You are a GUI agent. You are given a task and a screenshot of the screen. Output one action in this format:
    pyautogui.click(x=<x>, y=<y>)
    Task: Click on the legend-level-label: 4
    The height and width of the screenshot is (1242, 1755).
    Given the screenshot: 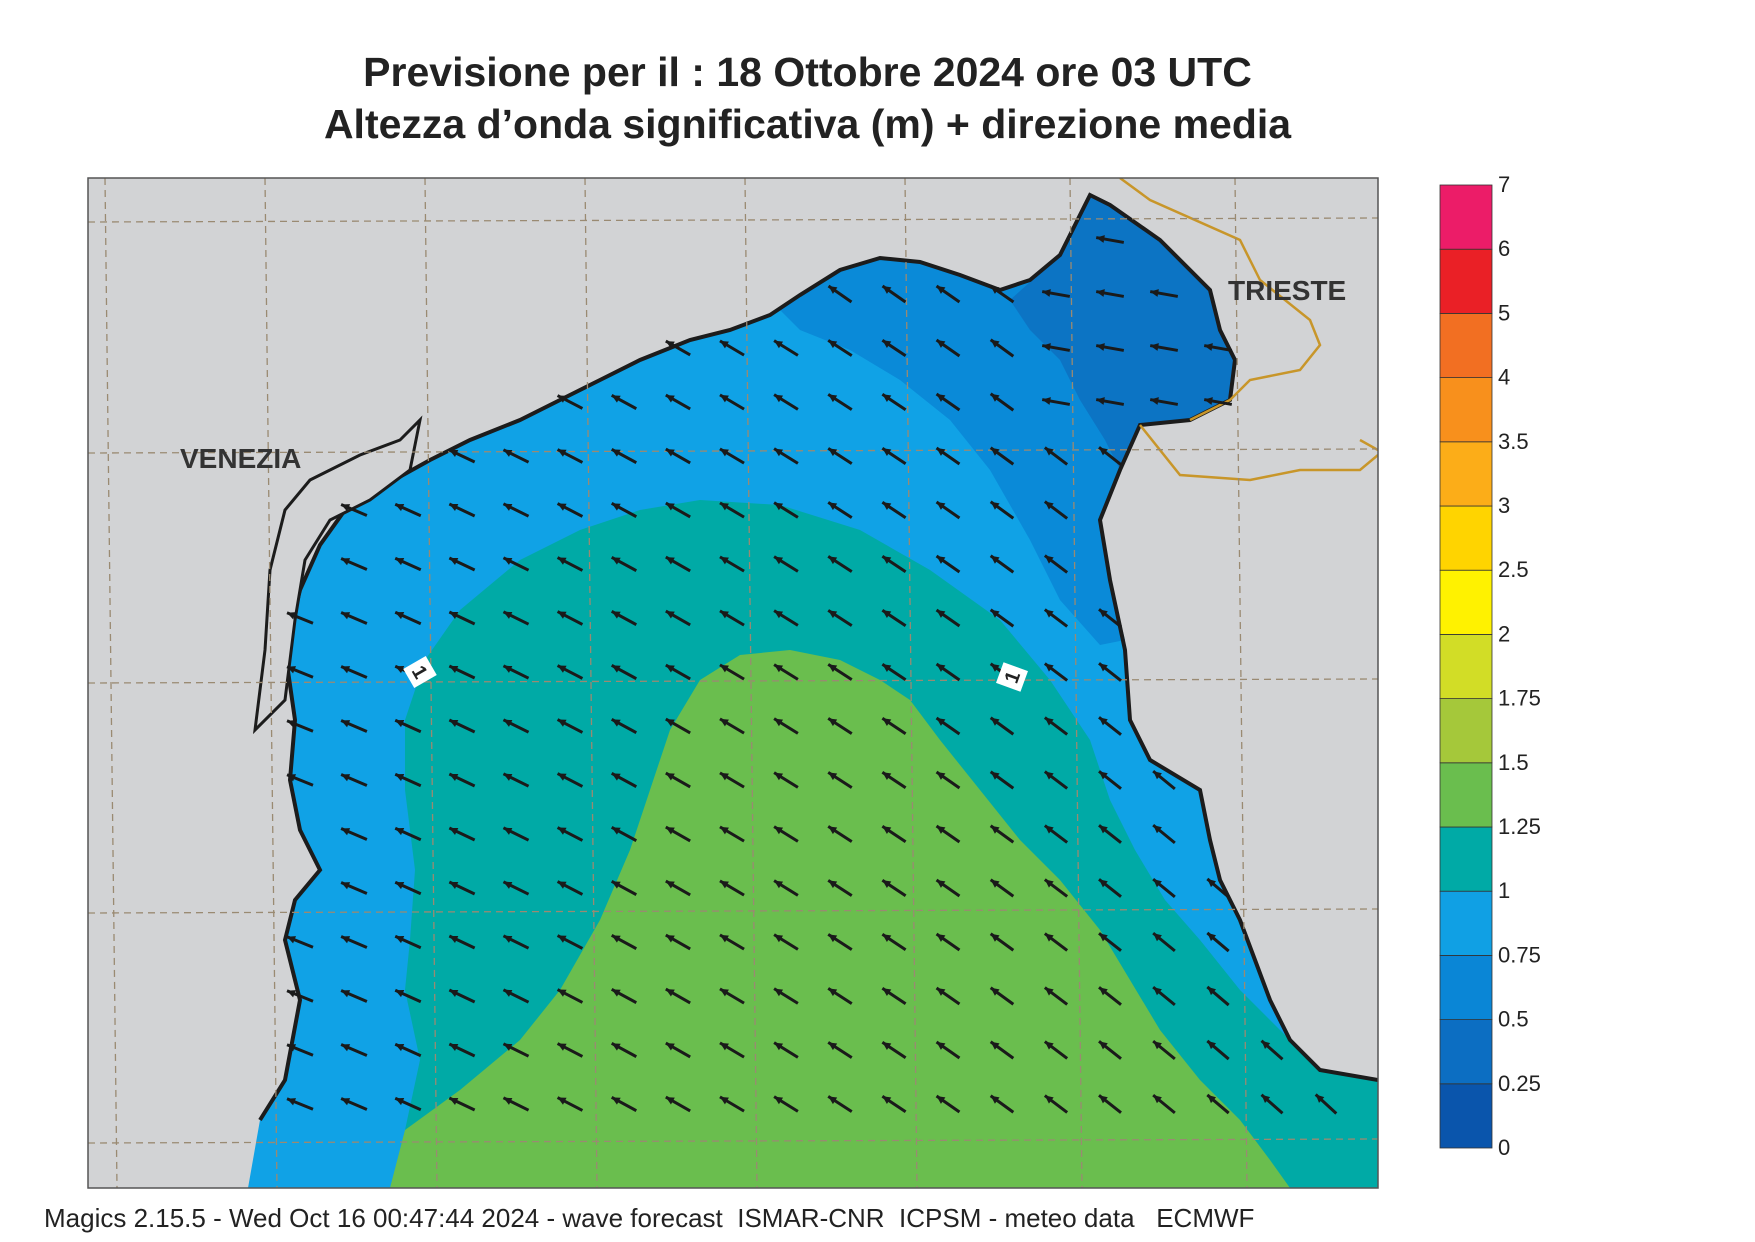 What is the action you would take?
    pyautogui.click(x=1504, y=377)
    